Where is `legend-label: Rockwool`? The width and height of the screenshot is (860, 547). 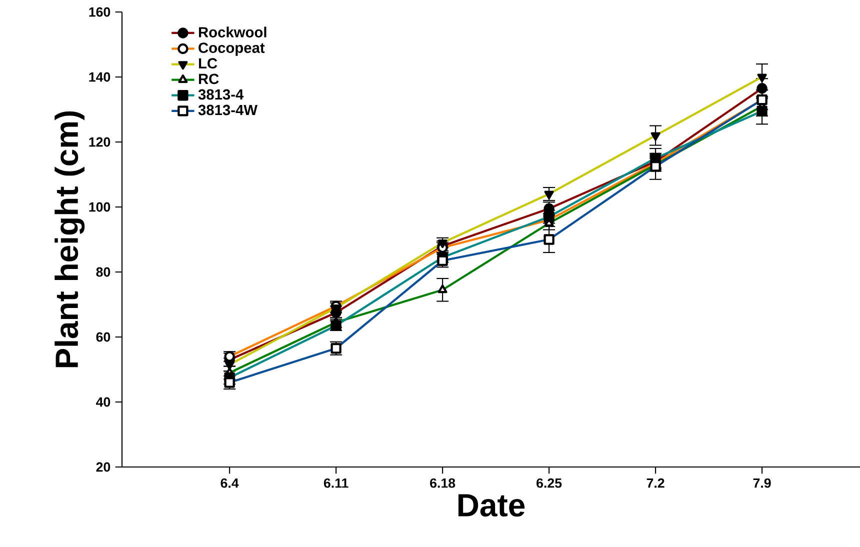 legend-label: Rockwool is located at coordinates (232, 32).